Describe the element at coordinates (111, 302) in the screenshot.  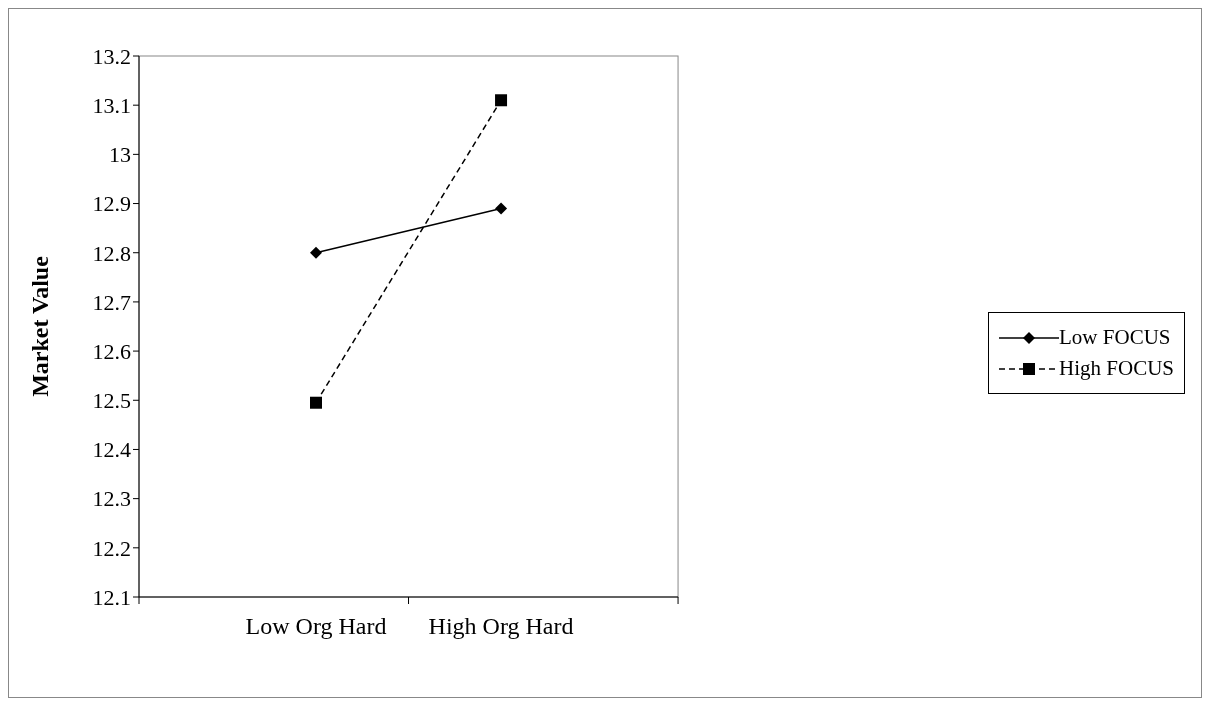
I see `y-tick-label: 12.7` at that location.